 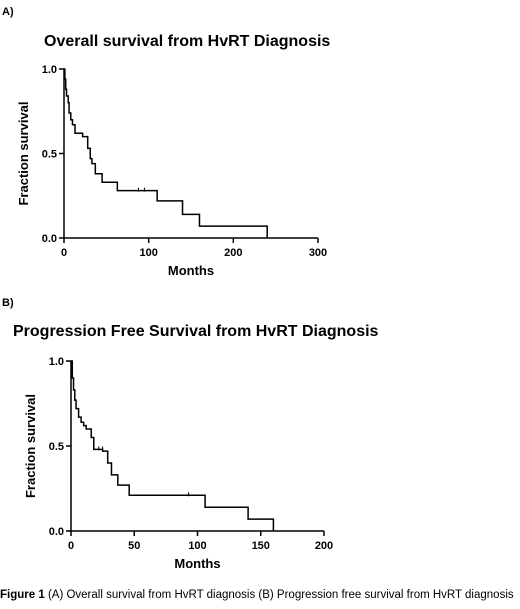 I want to click on chart-a-title: Overall survival from HvRT Diagnosis, so click(x=187, y=41).